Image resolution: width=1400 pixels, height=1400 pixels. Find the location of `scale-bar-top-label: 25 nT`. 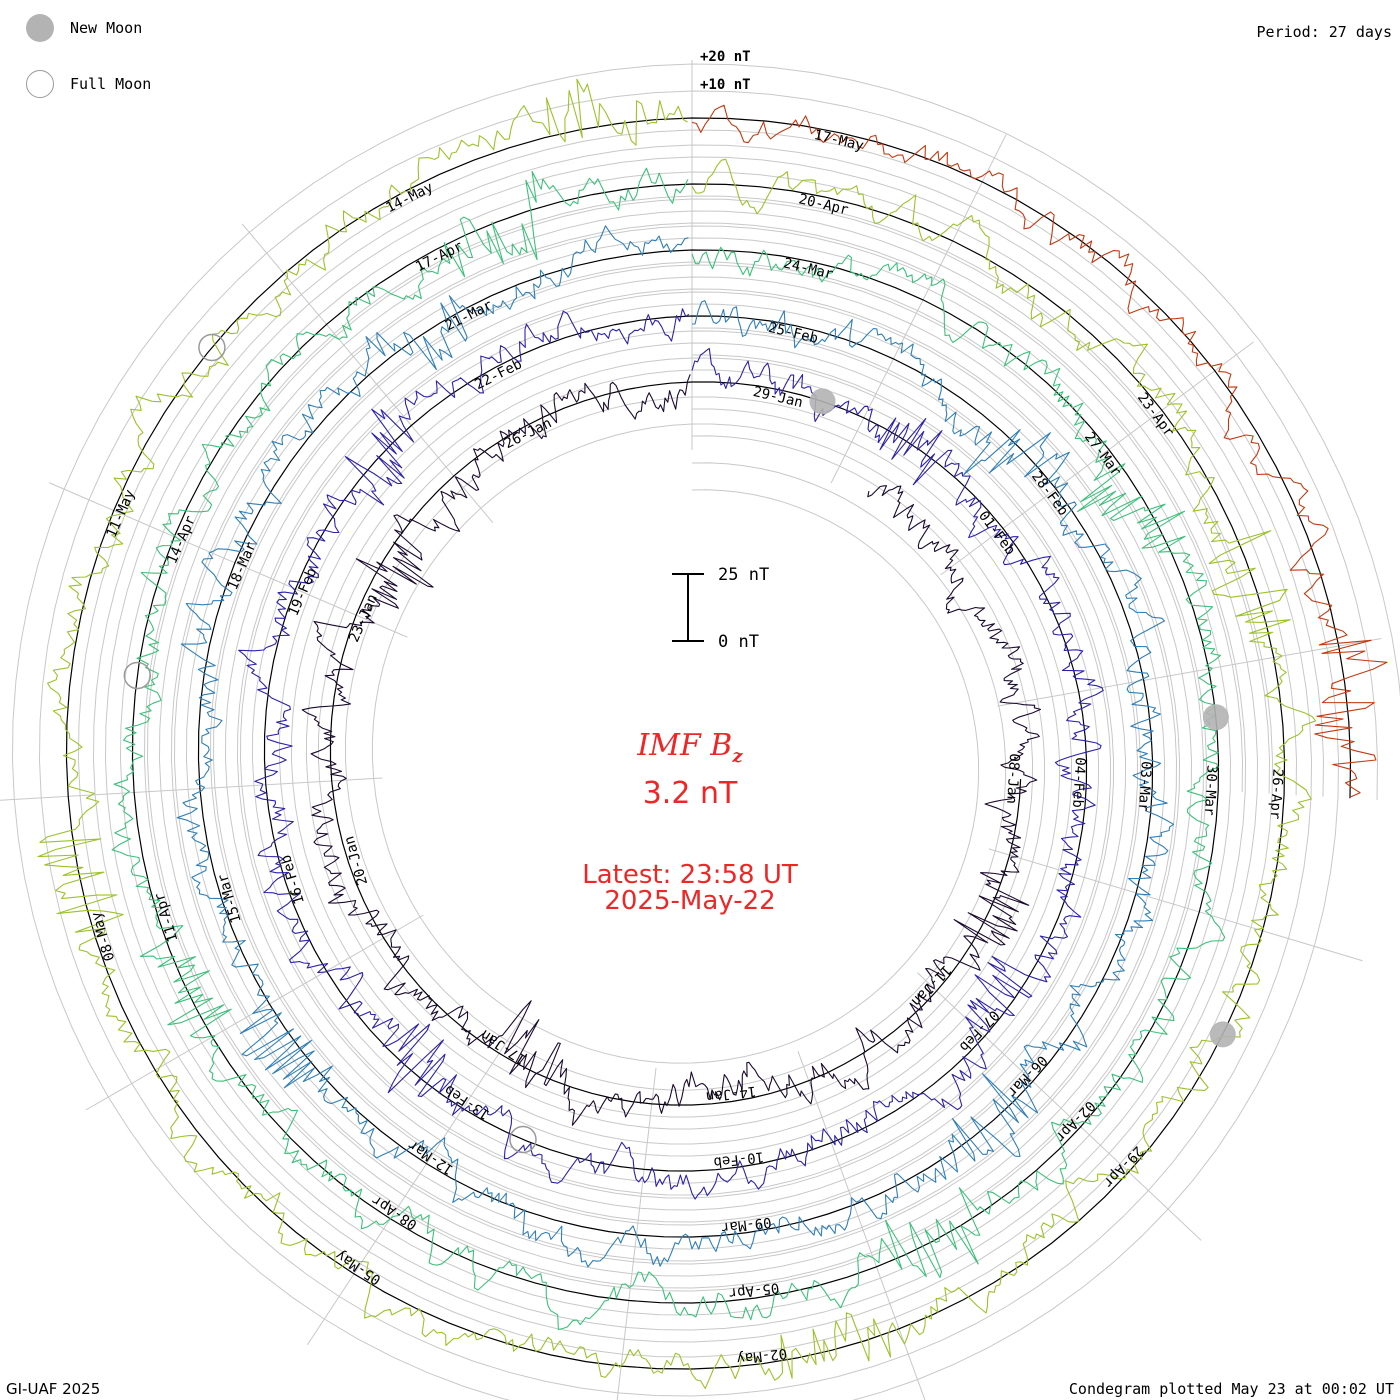

scale-bar-top-label: 25 nT is located at coordinates (743, 575).